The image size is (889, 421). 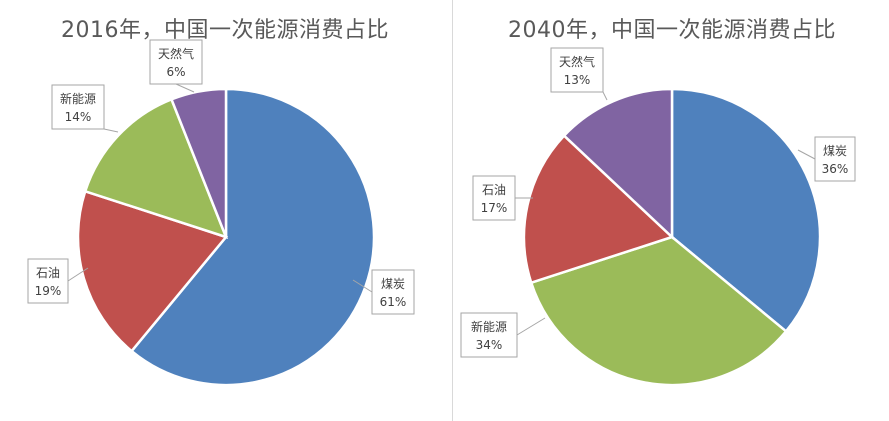 I want to click on slice-label-2040-1: 新能源, so click(x=489, y=326).